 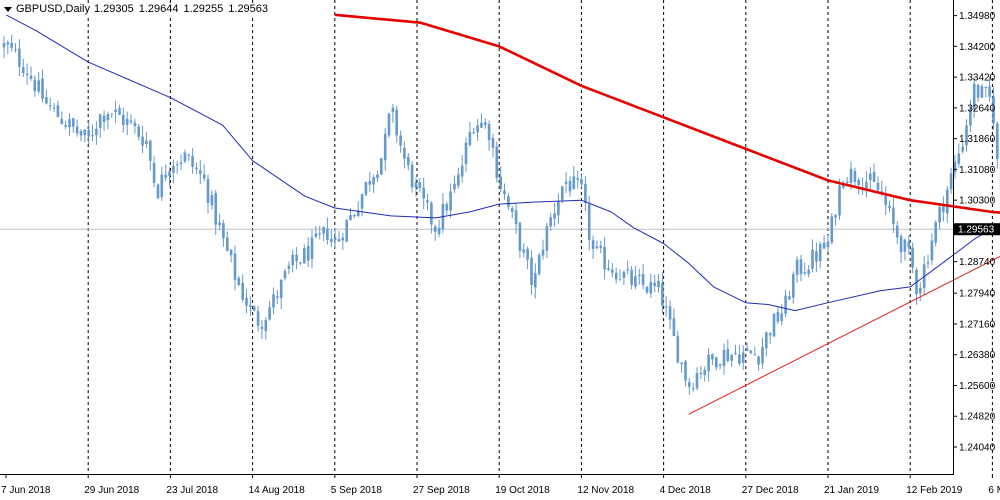 What do you see at coordinates (994, 490) in the screenshot?
I see `time-tick-label: 6 Mar 2019` at bounding box center [994, 490].